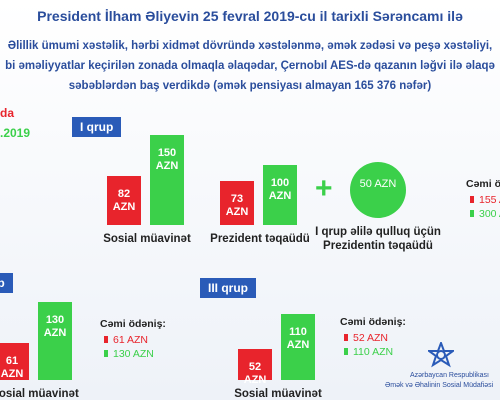 Image resolution: width=500 pixels, height=400 pixels. I want to click on side-note: .2019, so click(15, 133).